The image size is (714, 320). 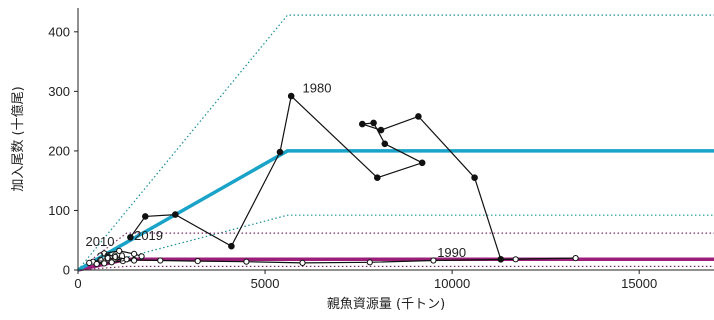 I want to click on low-regime-upper-band-line, so click(x=395, y=251).